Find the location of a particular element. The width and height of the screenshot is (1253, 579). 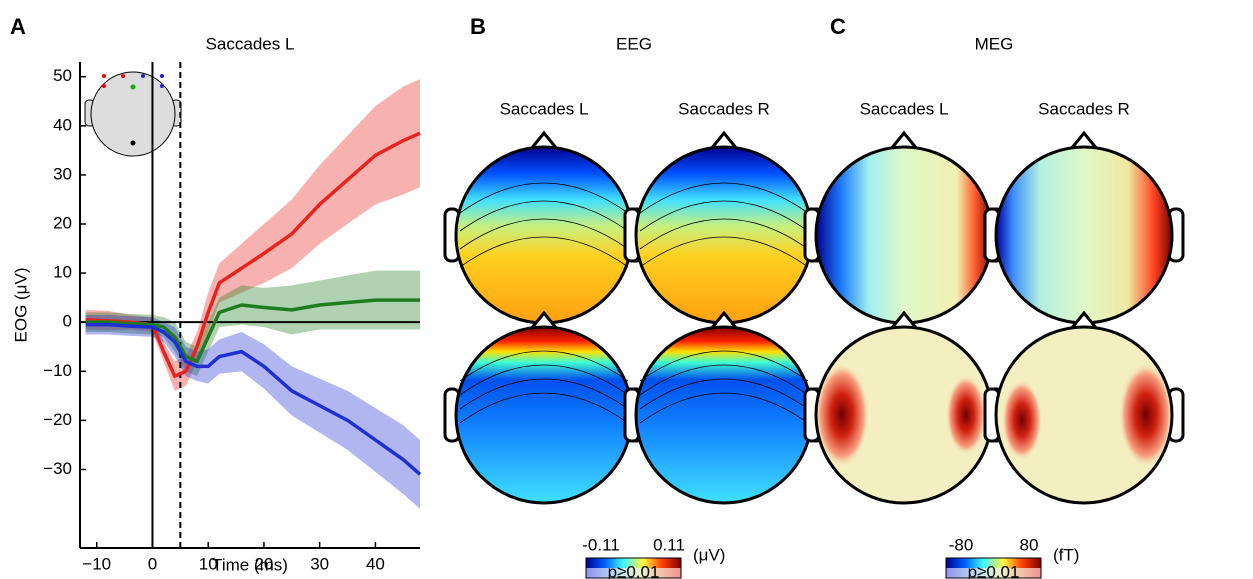

panel-label: C is located at coordinates (838, 26).